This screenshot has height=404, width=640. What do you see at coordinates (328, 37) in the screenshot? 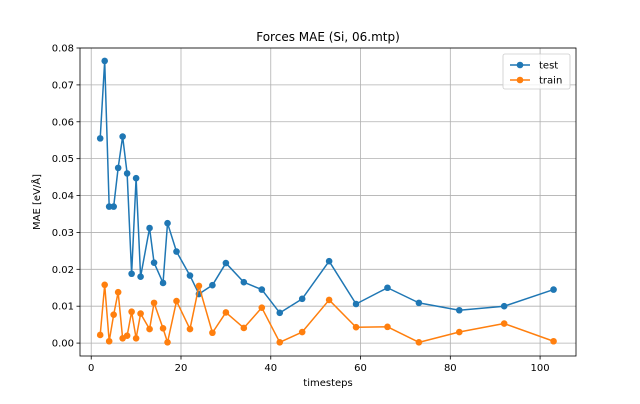
I see `chart-title: Forces MAE (Si, 06.mtp)` at bounding box center [328, 37].